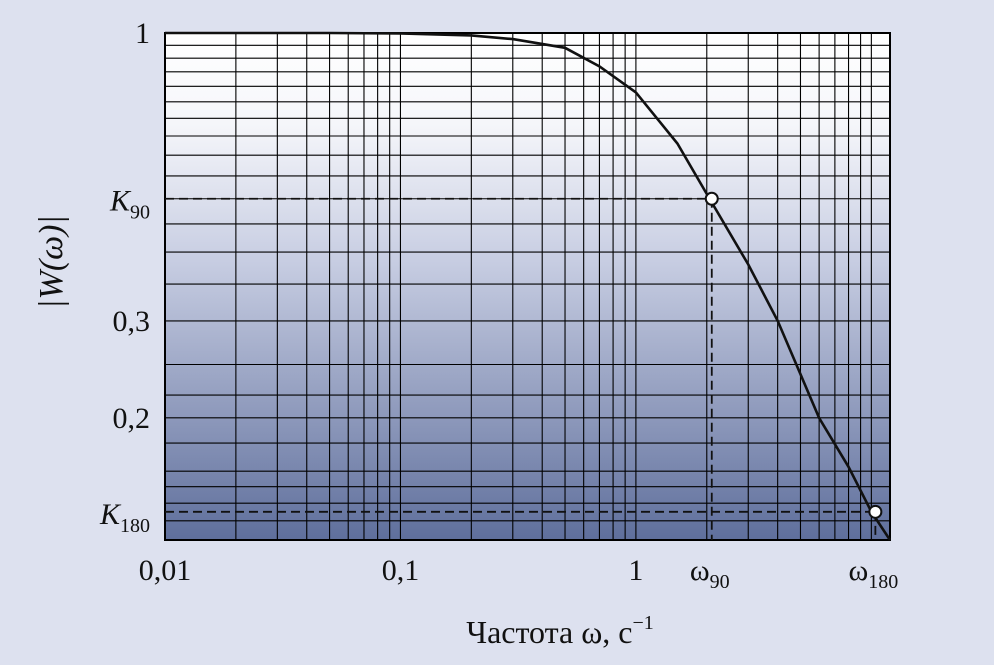 This screenshot has width=994, height=665. What do you see at coordinates (711, 198) in the screenshot?
I see `point-marker-w90` at bounding box center [711, 198].